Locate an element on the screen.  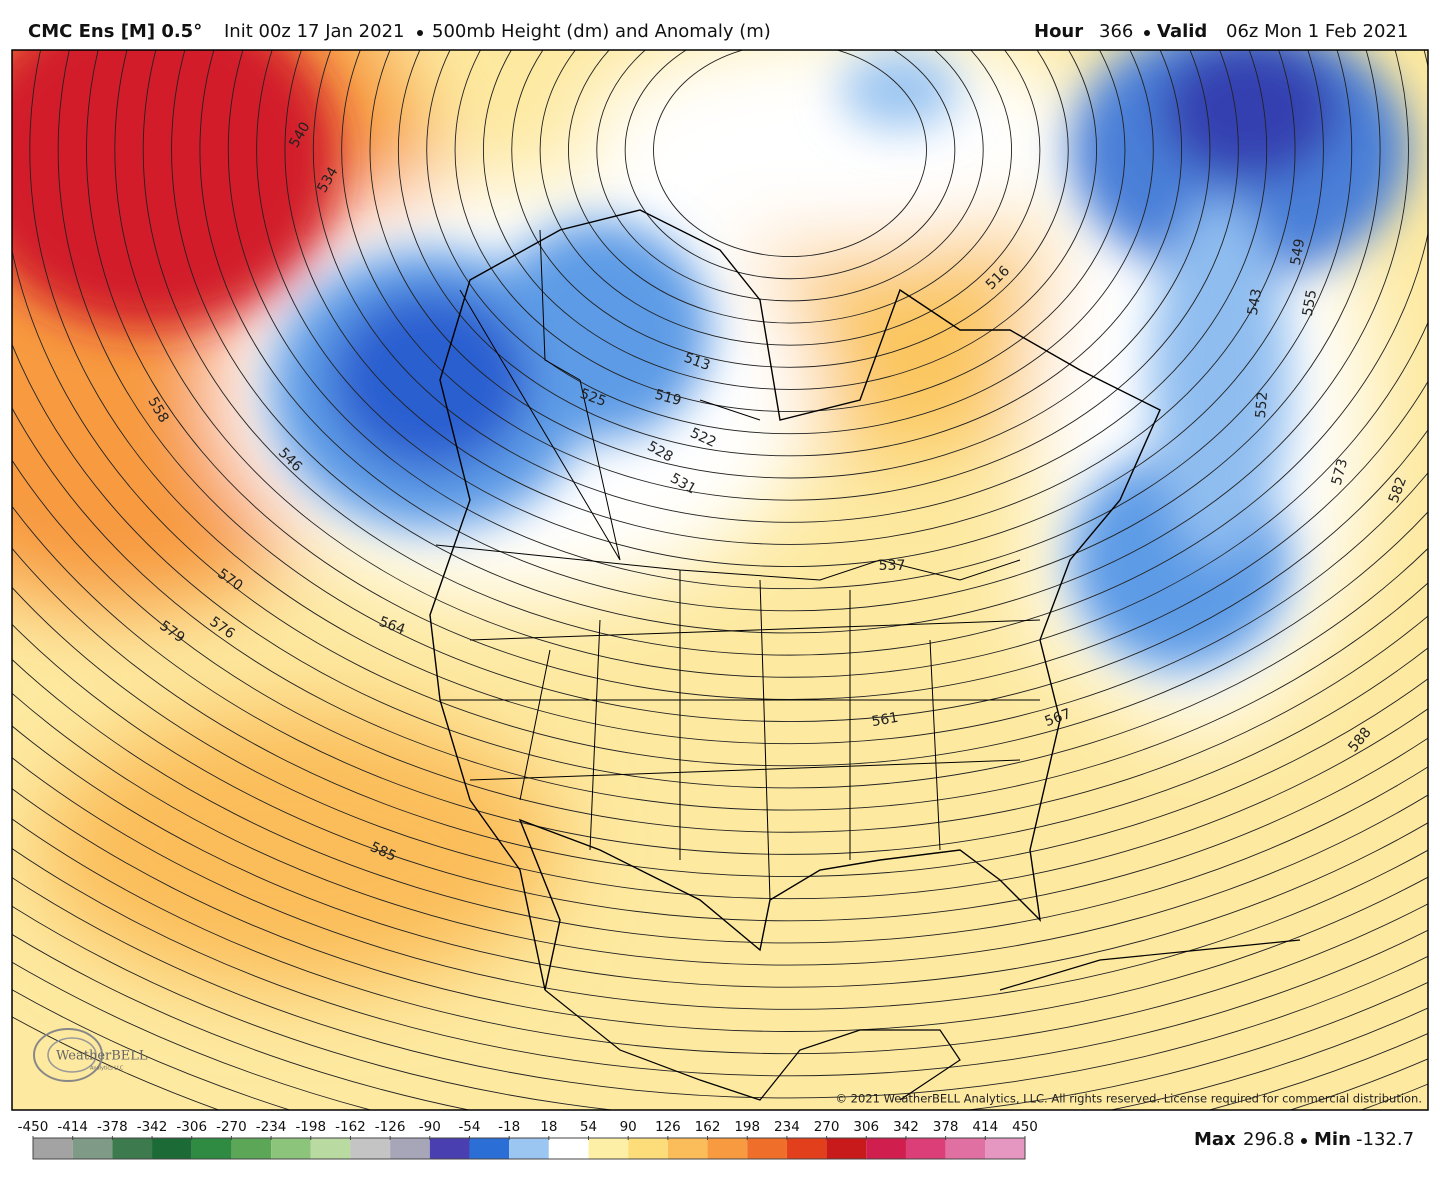
colorbar-tick-label: -18 is located at coordinates (509, 1127).